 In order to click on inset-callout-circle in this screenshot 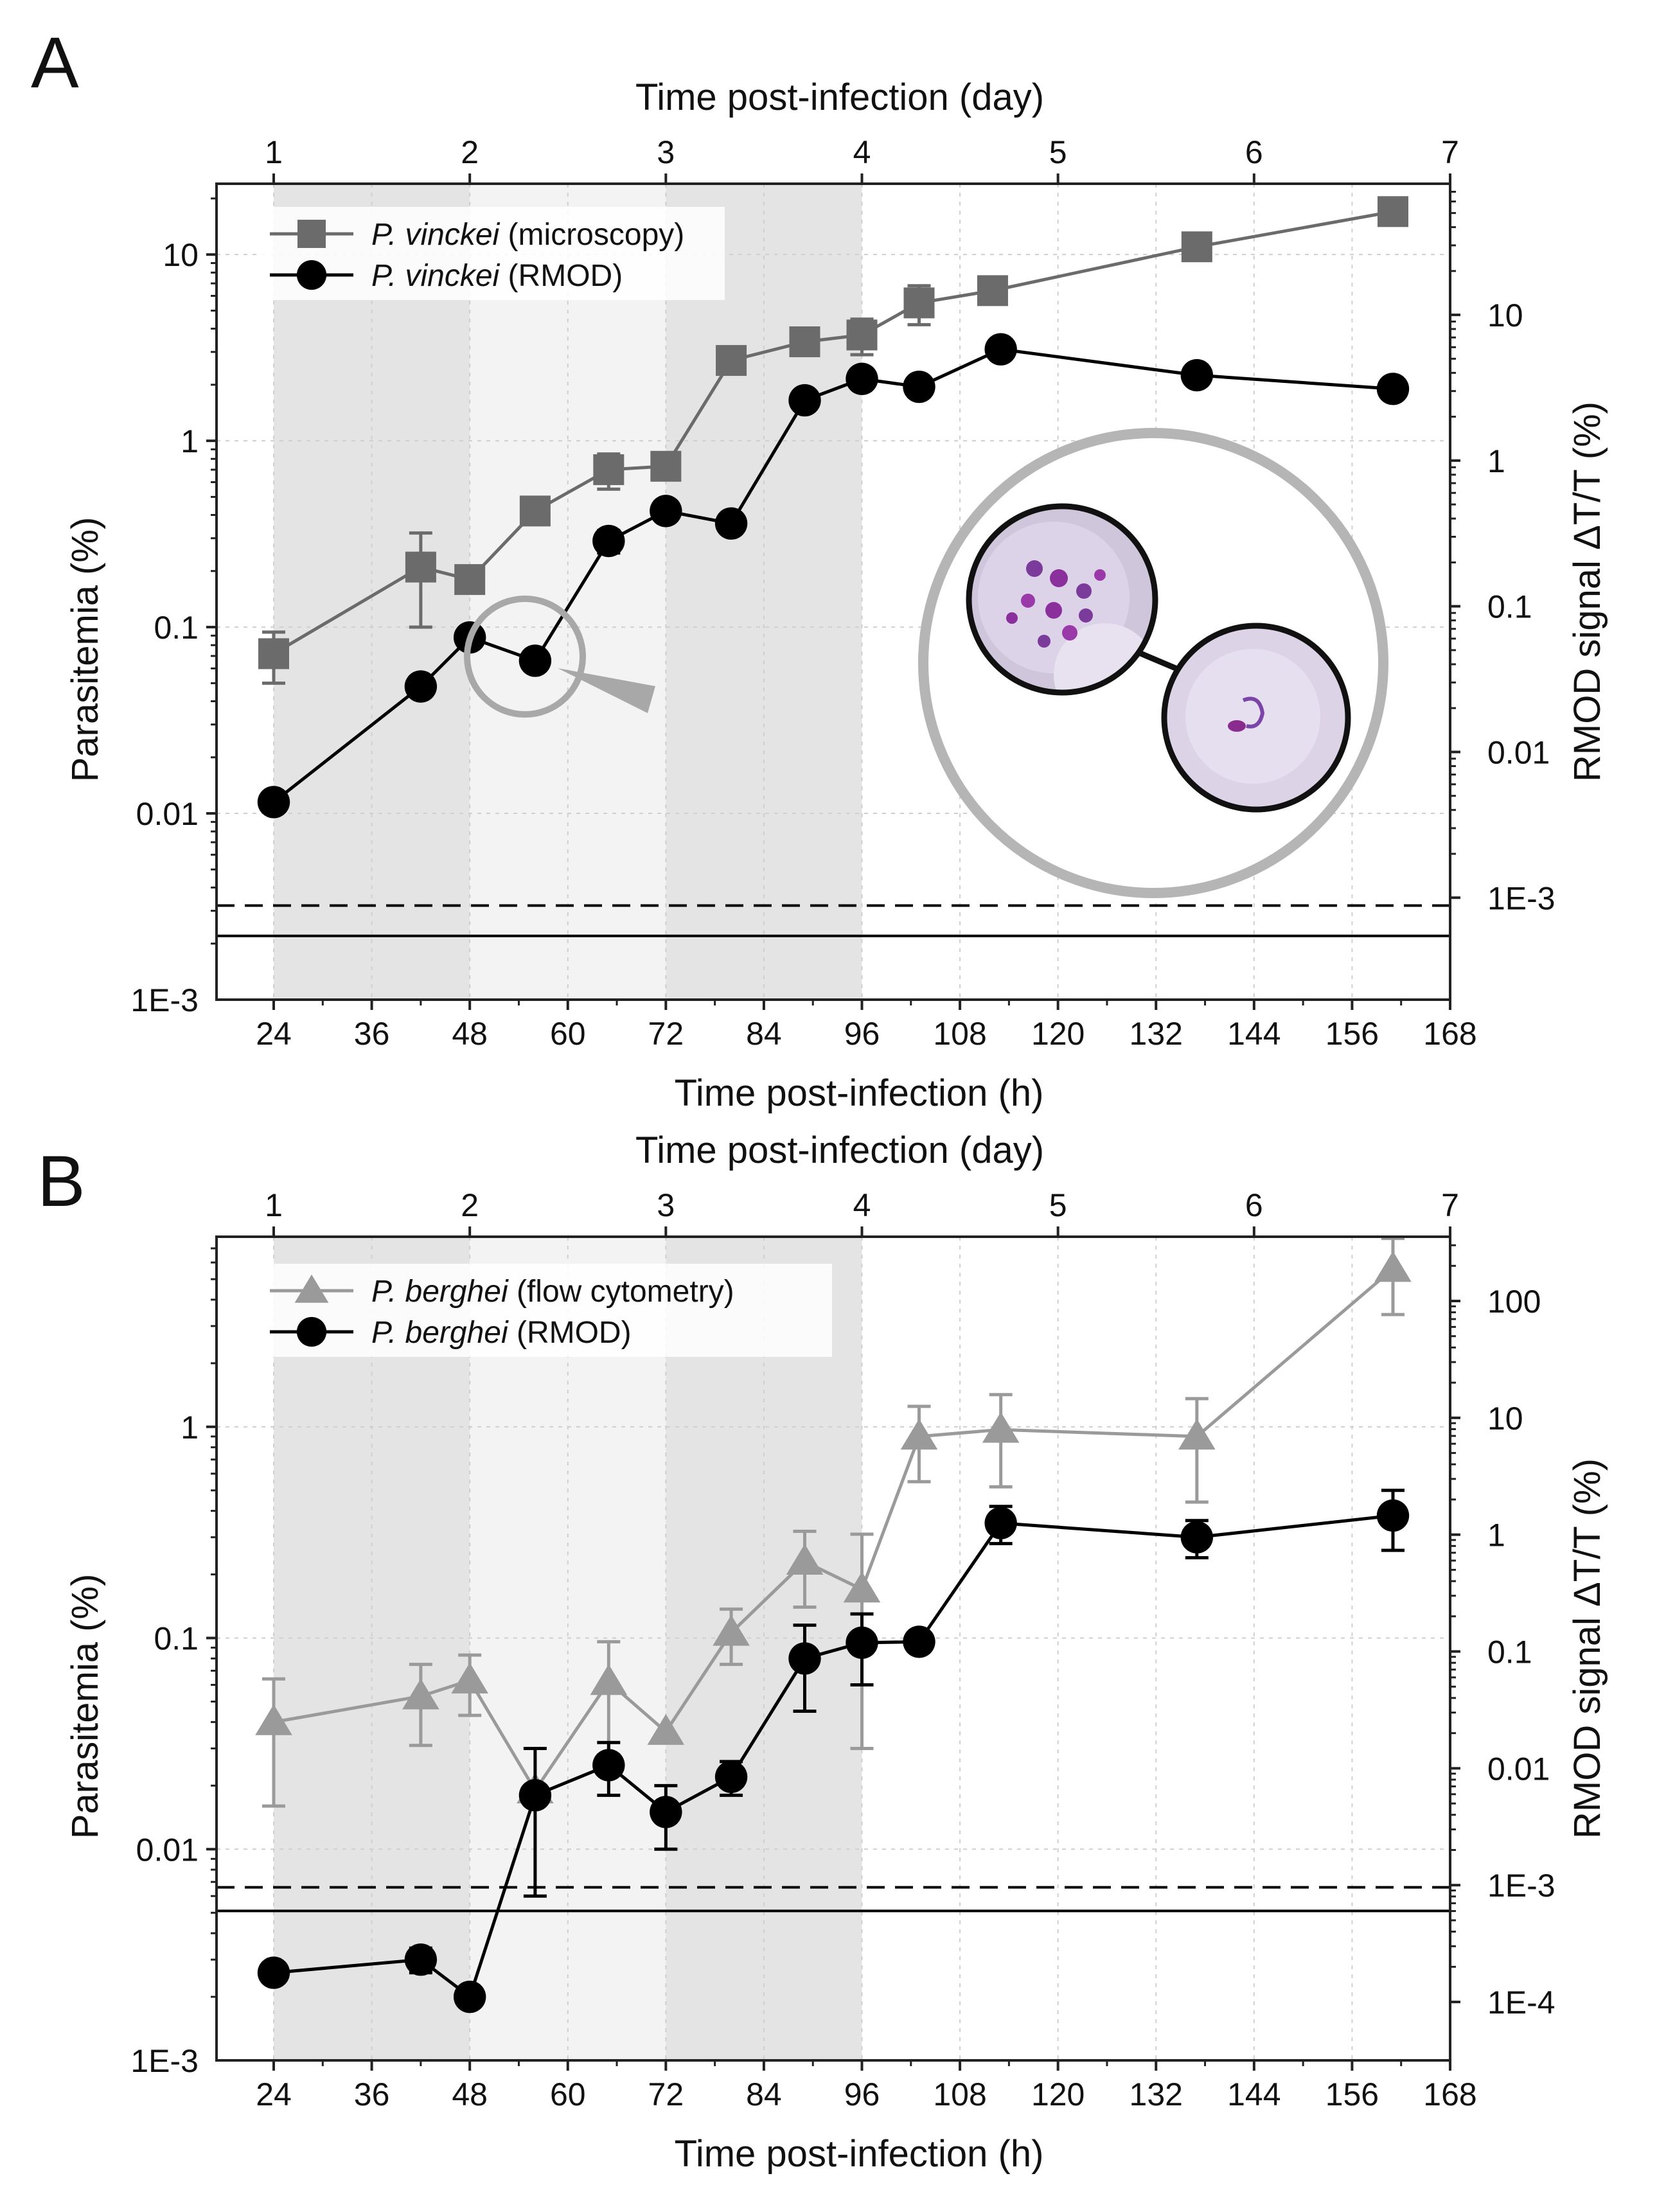, I will do `click(525, 657)`.